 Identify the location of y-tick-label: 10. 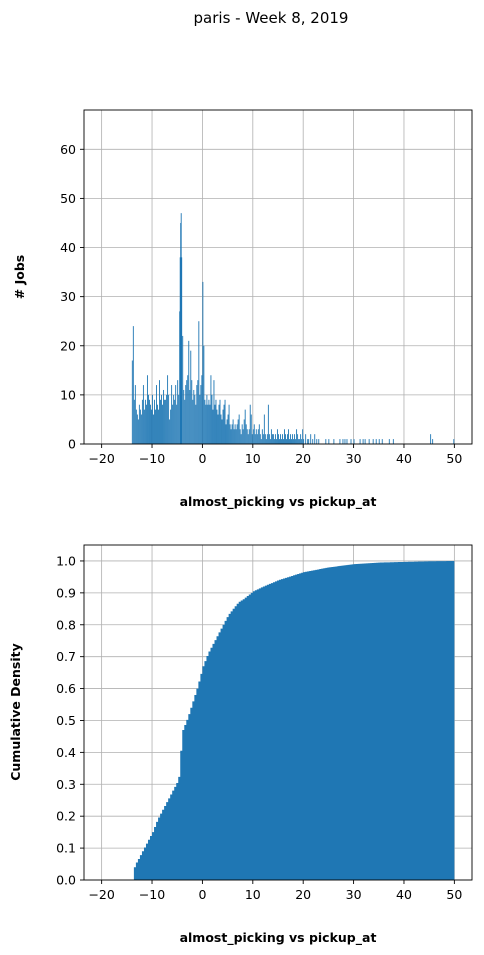
(68, 394).